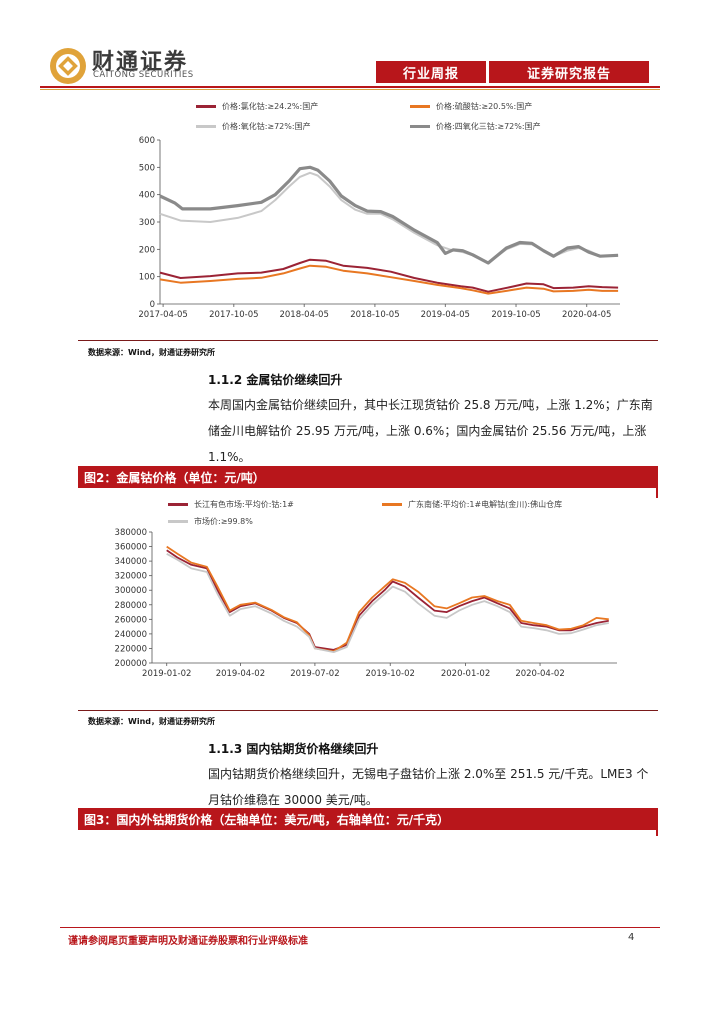 The width and height of the screenshot is (724, 1024). I want to click on x-tick-label: 2019-04-02, so click(240, 674).